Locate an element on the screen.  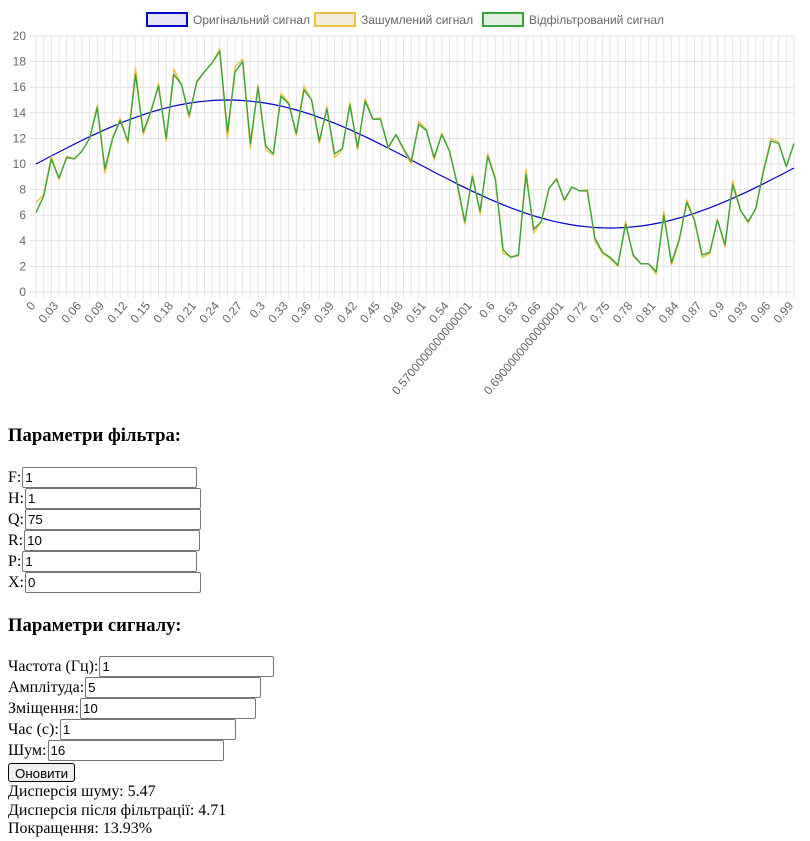
x-tick-label: 0.48 is located at coordinates (393, 312).